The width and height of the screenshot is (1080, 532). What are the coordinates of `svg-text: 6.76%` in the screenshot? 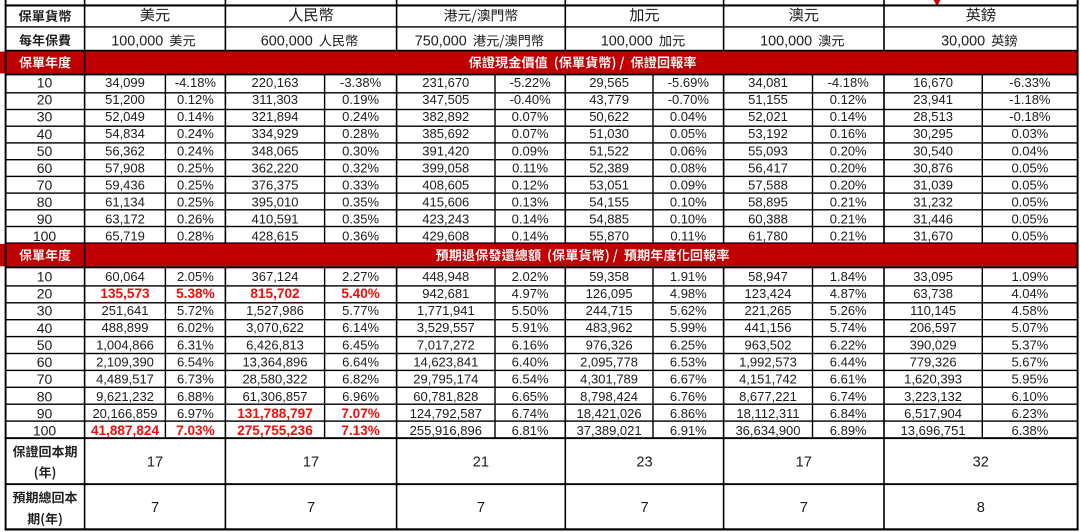 It's located at (688, 396).